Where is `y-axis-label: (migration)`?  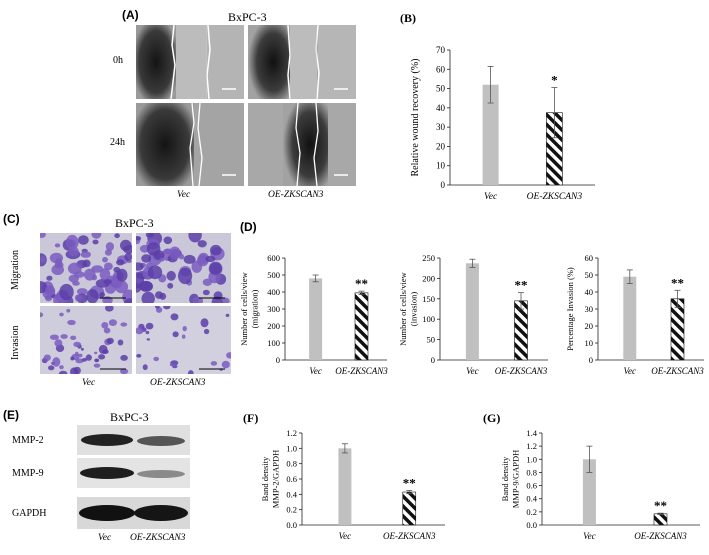
y-axis-label: (migration) is located at coordinates (254, 308).